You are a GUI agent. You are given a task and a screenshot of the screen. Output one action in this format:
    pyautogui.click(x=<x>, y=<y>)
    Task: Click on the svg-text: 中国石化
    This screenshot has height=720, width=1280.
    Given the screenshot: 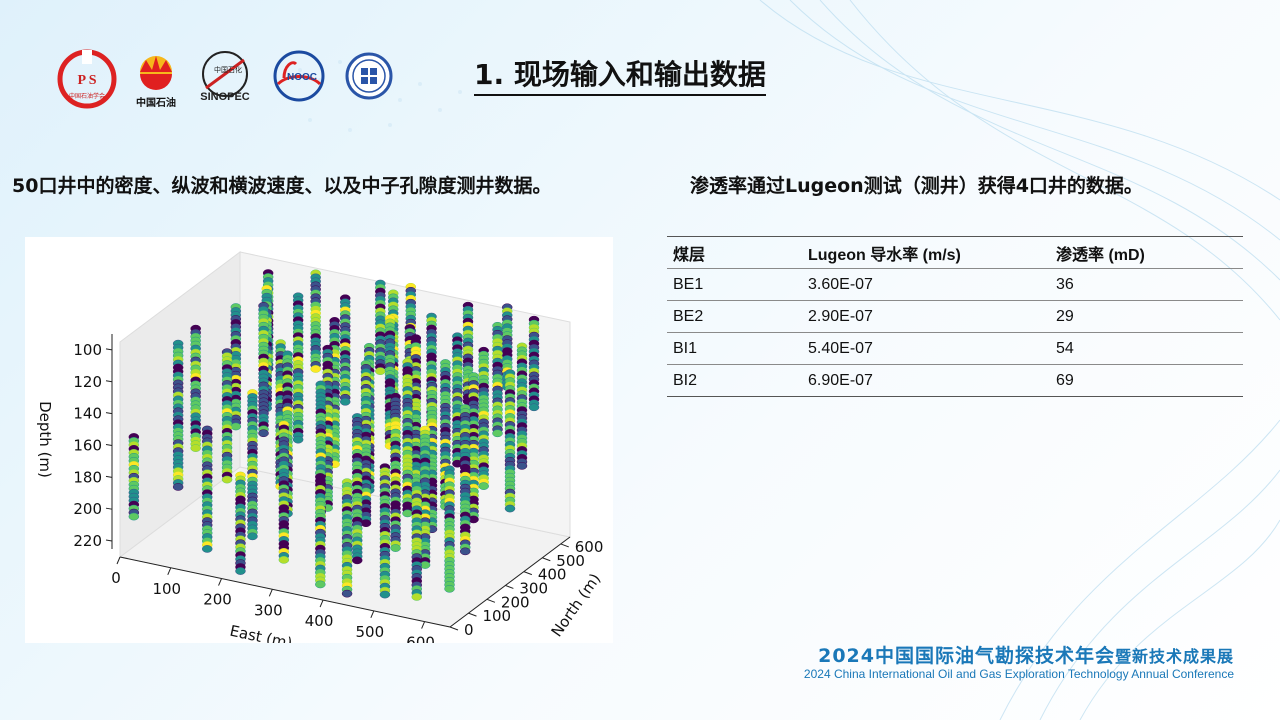 What is the action you would take?
    pyautogui.click(x=228, y=69)
    